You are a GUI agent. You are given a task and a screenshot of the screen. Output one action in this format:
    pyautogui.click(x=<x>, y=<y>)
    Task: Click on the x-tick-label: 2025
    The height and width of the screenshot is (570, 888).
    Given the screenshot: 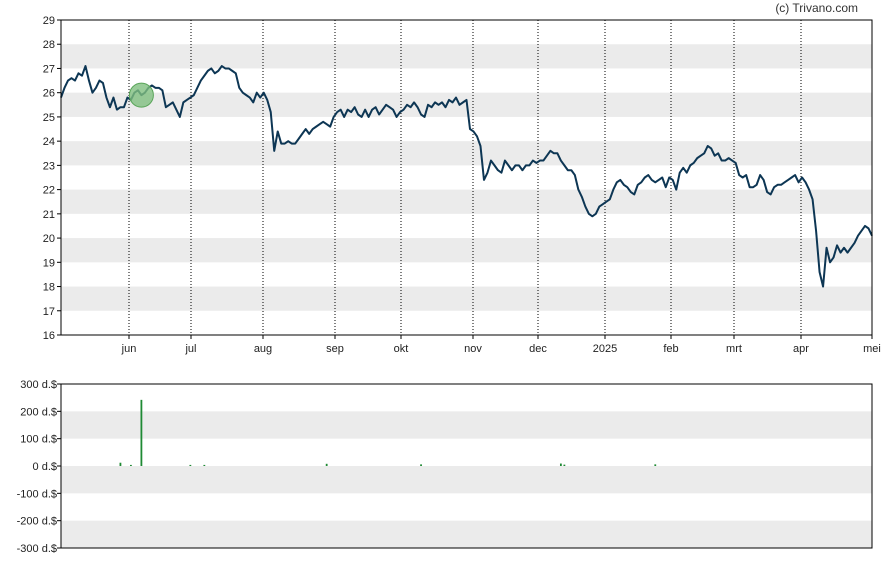 What is the action you would take?
    pyautogui.click(x=605, y=349)
    